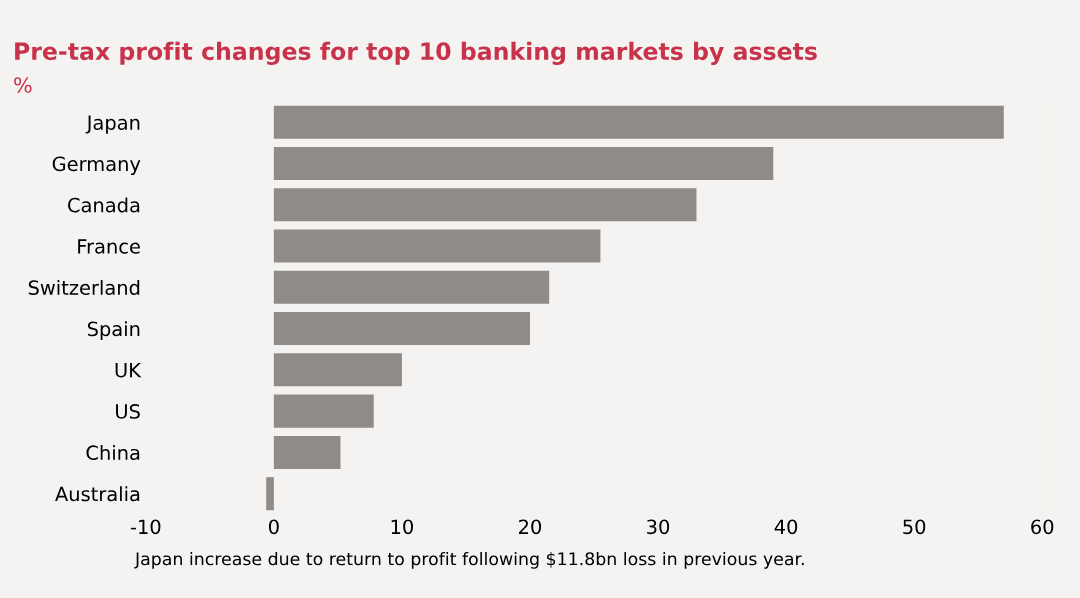 The height and width of the screenshot is (598, 1080). Describe the element at coordinates (1042, 527) in the screenshot. I see `x-tick-label: 60` at that location.